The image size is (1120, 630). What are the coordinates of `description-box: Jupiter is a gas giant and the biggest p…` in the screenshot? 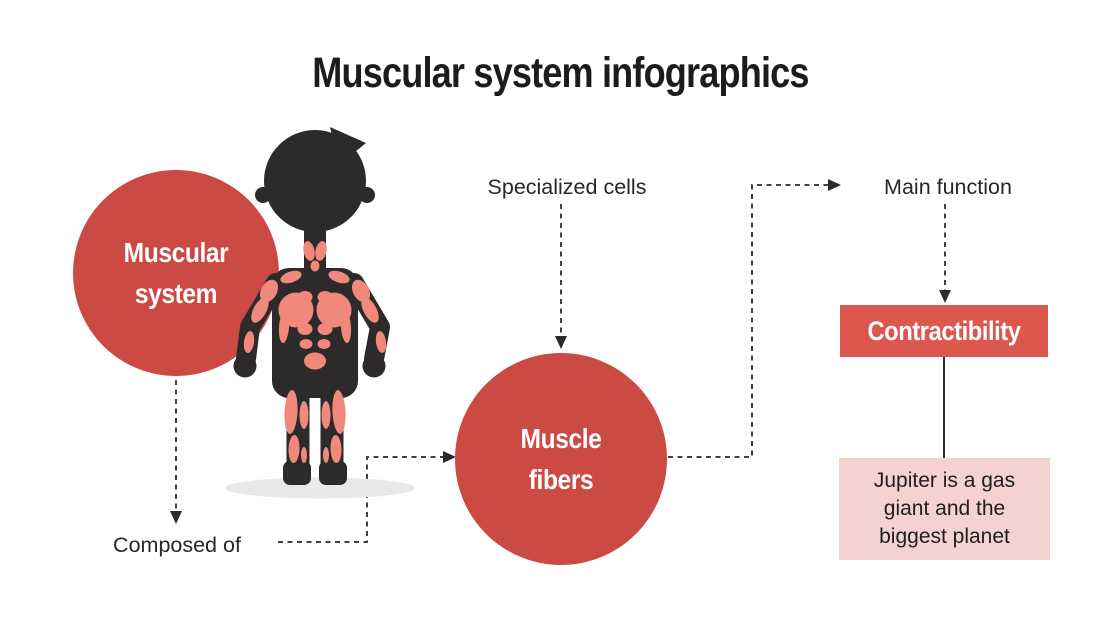 It's located at (944, 509).